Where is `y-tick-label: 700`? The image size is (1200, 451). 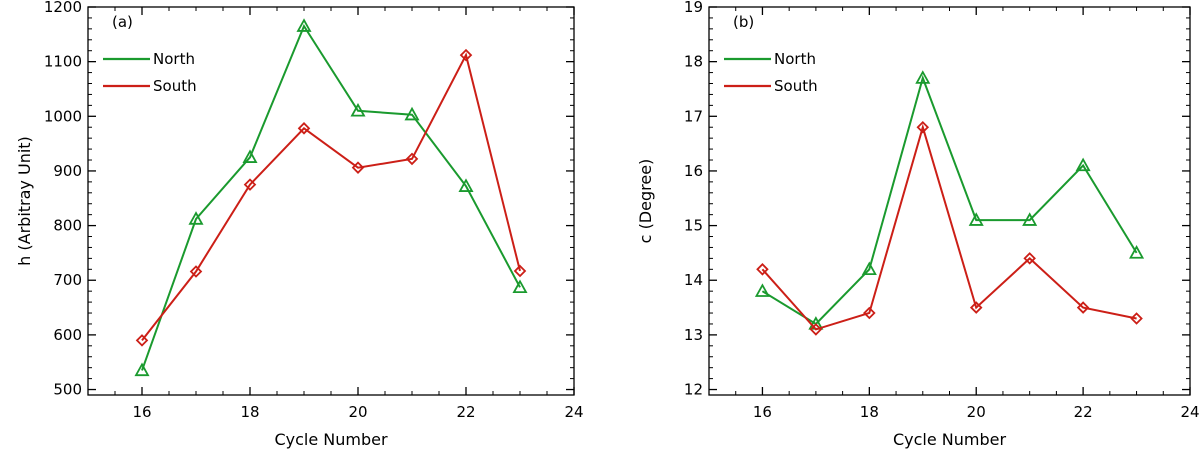 y-tick-label: 700 is located at coordinates (67, 280).